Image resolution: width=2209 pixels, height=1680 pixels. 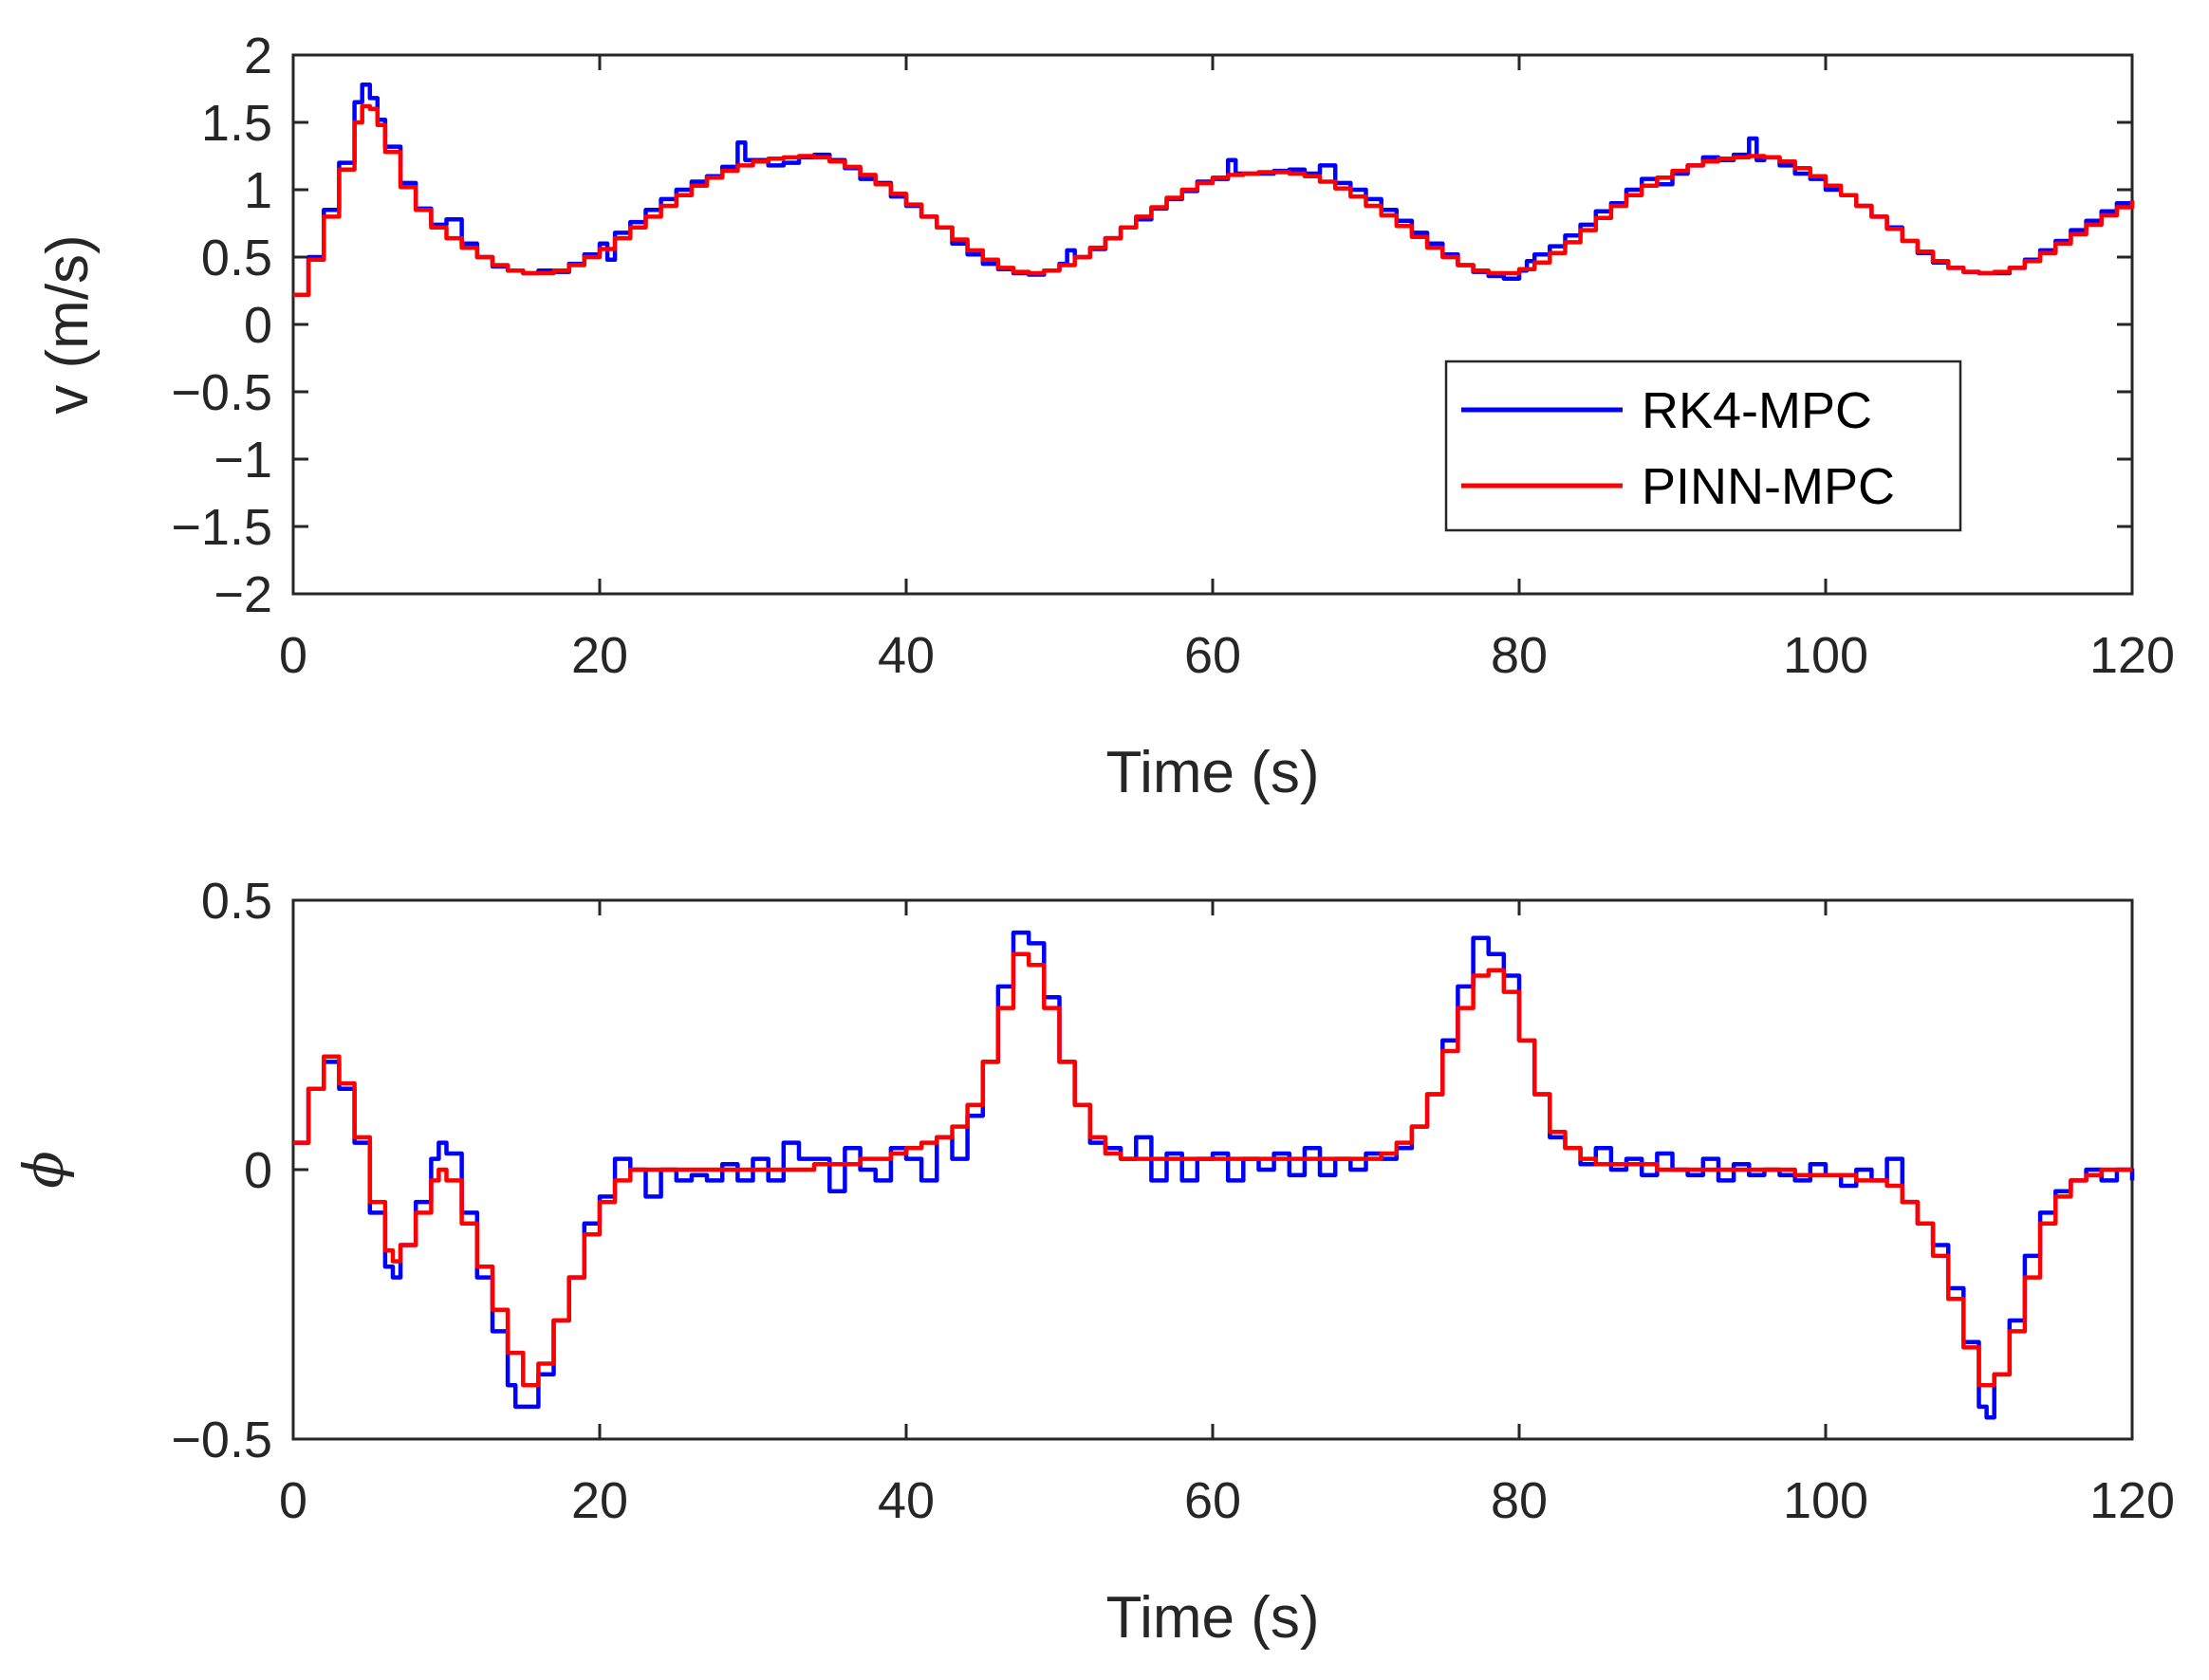 What do you see at coordinates (236, 901) in the screenshot?
I see `bottom-y-tick-label: 0.5` at bounding box center [236, 901].